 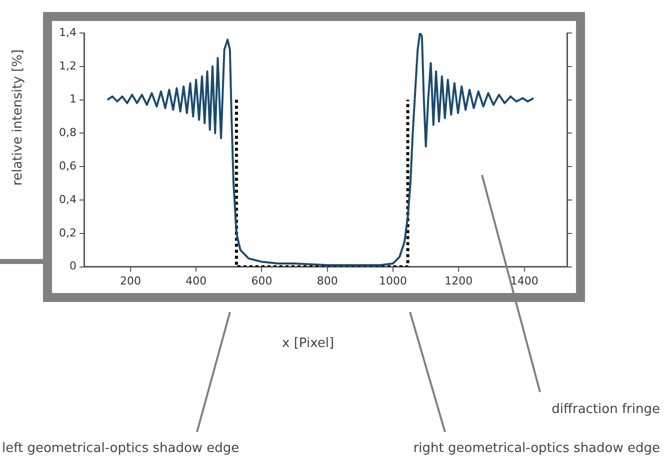 What do you see at coordinates (524, 281) in the screenshot?
I see `x-tick-label: 1400` at bounding box center [524, 281].